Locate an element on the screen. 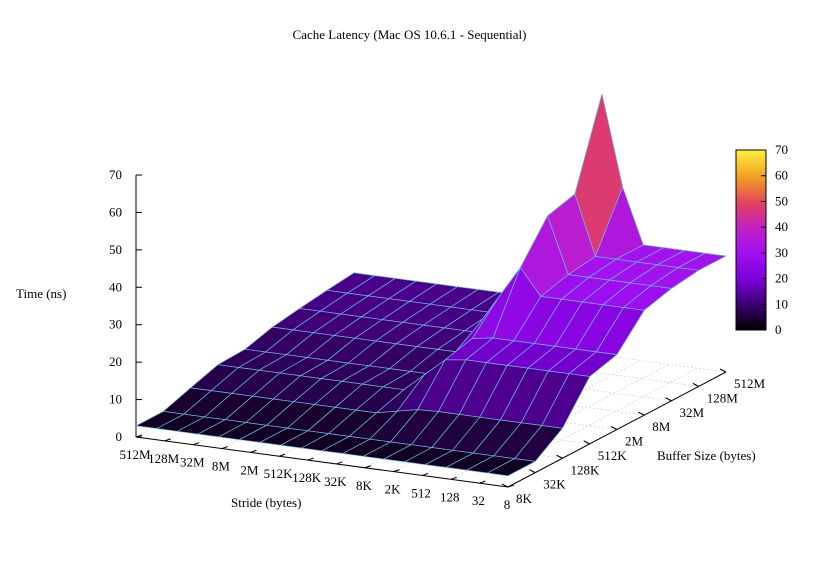 Image resolution: width=819 pixels, height=571 pixels. z-tick-label: 50 is located at coordinates (115, 249).